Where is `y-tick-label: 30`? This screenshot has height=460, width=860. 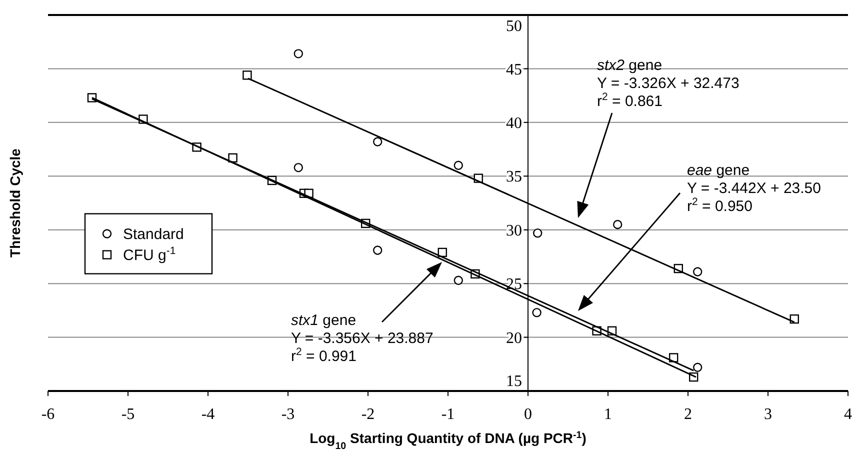 y-tick-label: 30 is located at coordinates (514, 231).